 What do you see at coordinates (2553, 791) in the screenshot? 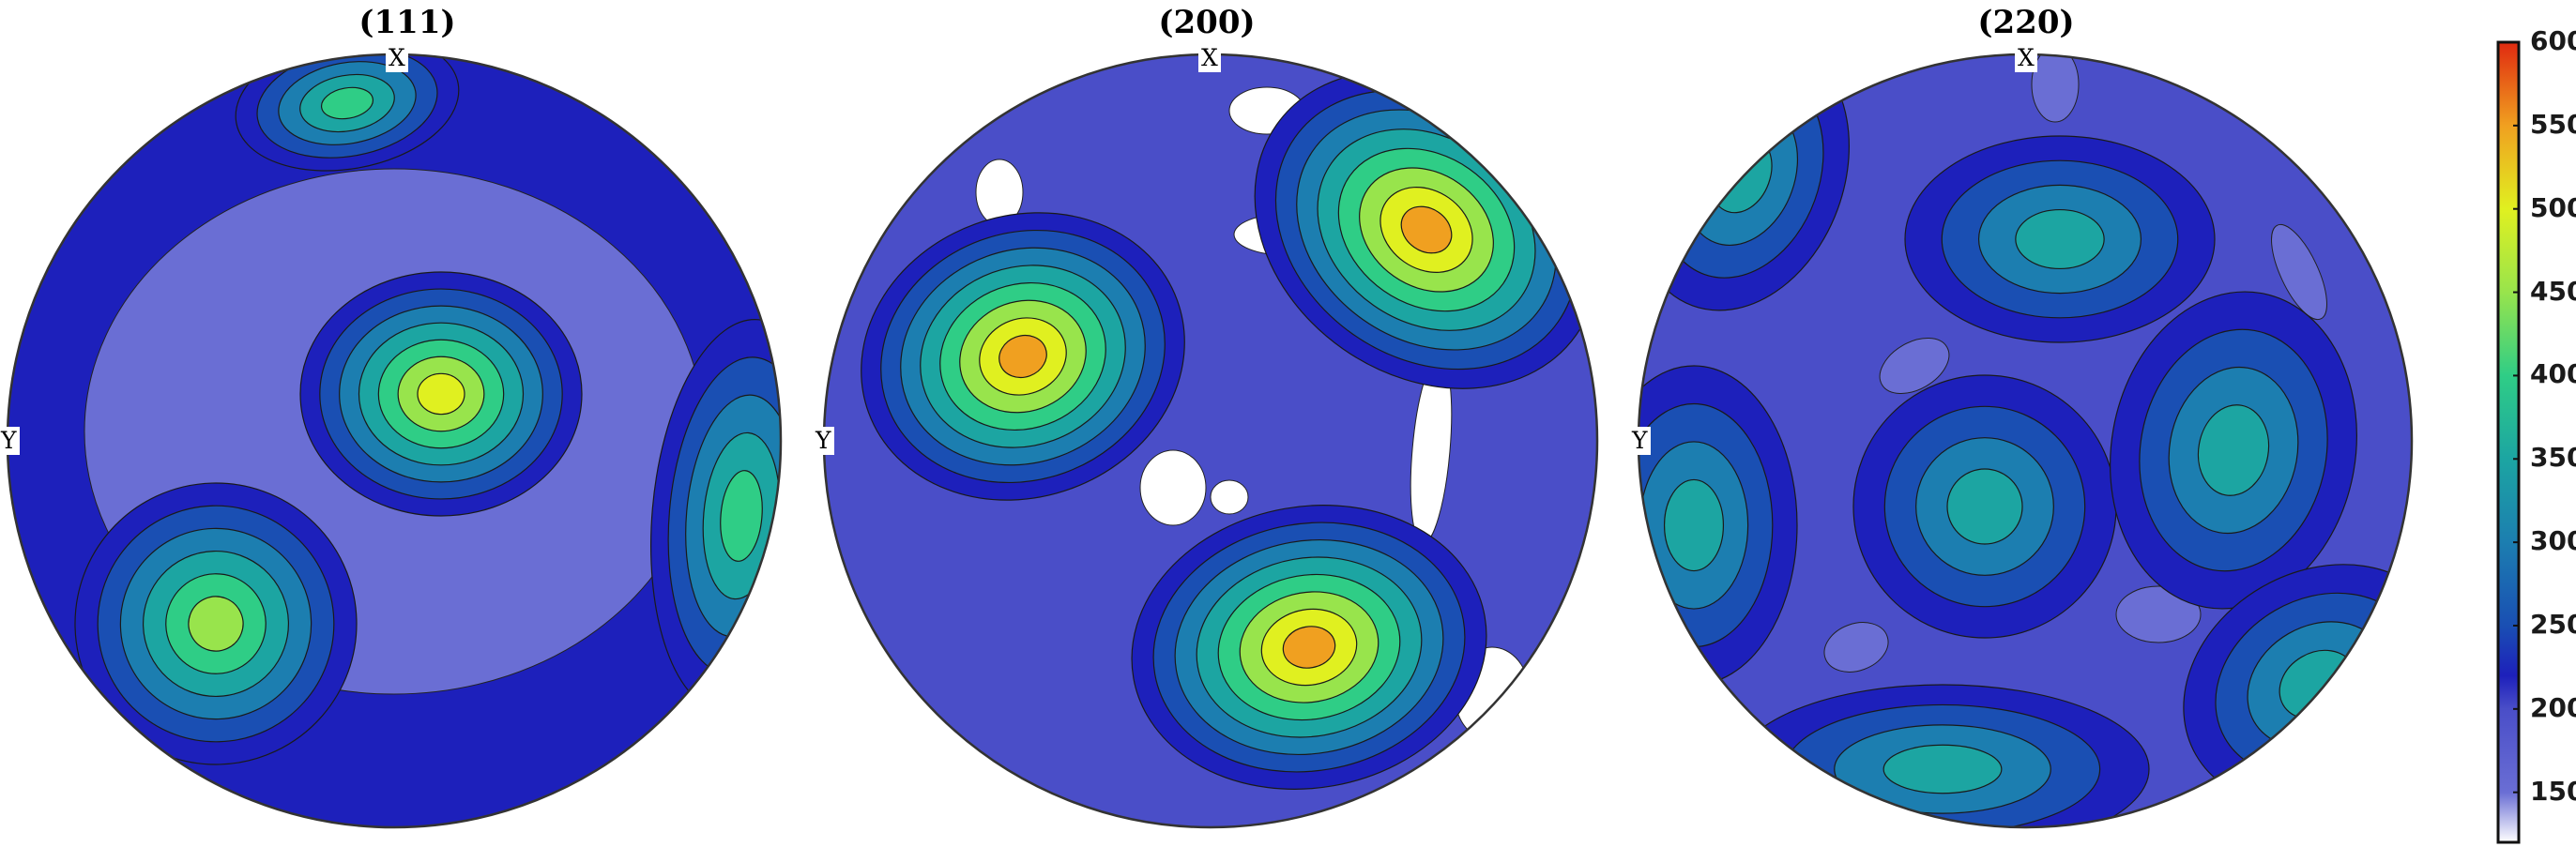
I see `colorbar-tick-label: 150` at bounding box center [2553, 791].